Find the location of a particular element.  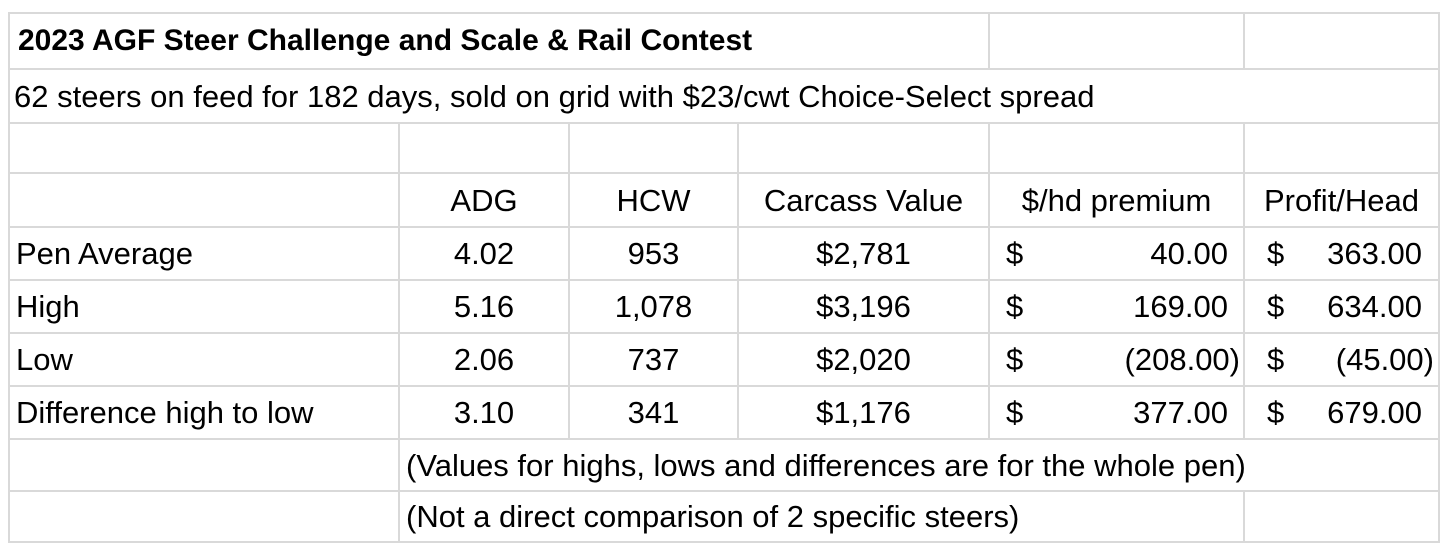

cell-adg: 4.02 is located at coordinates (484, 253).